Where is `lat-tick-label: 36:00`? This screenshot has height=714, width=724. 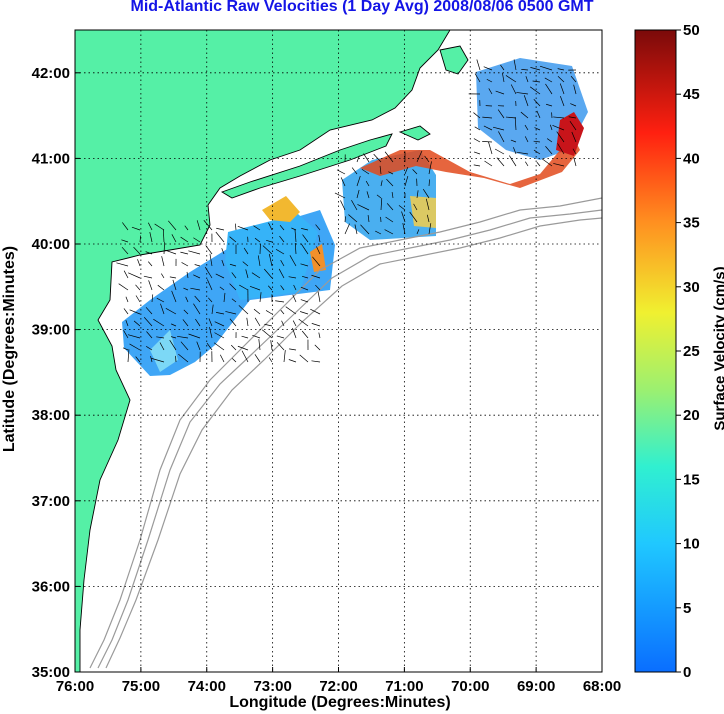
lat-tick-label: 36:00 is located at coordinates (51, 586).